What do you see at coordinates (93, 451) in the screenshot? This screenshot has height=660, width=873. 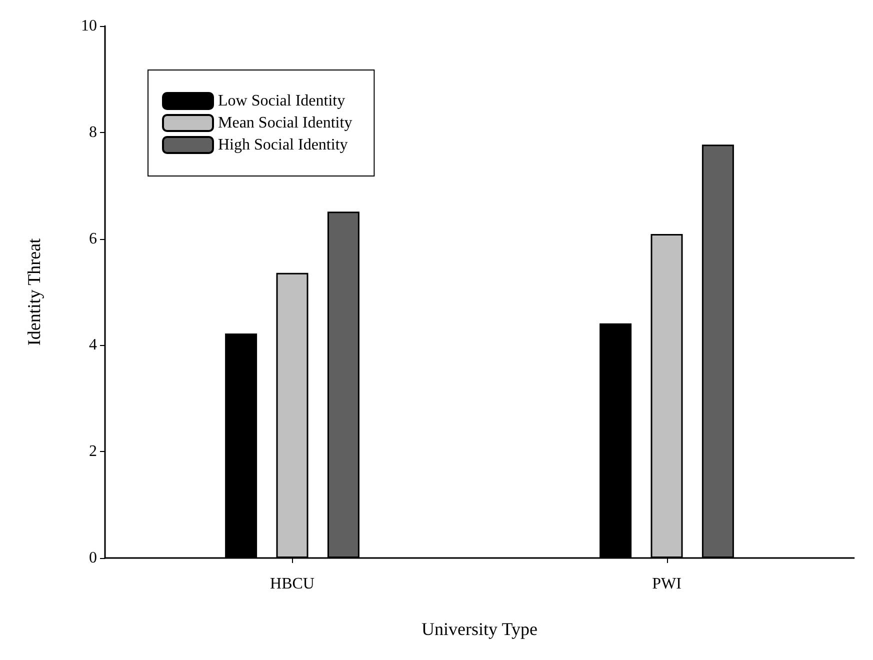 I see `y-tick-label: 2` at bounding box center [93, 451].